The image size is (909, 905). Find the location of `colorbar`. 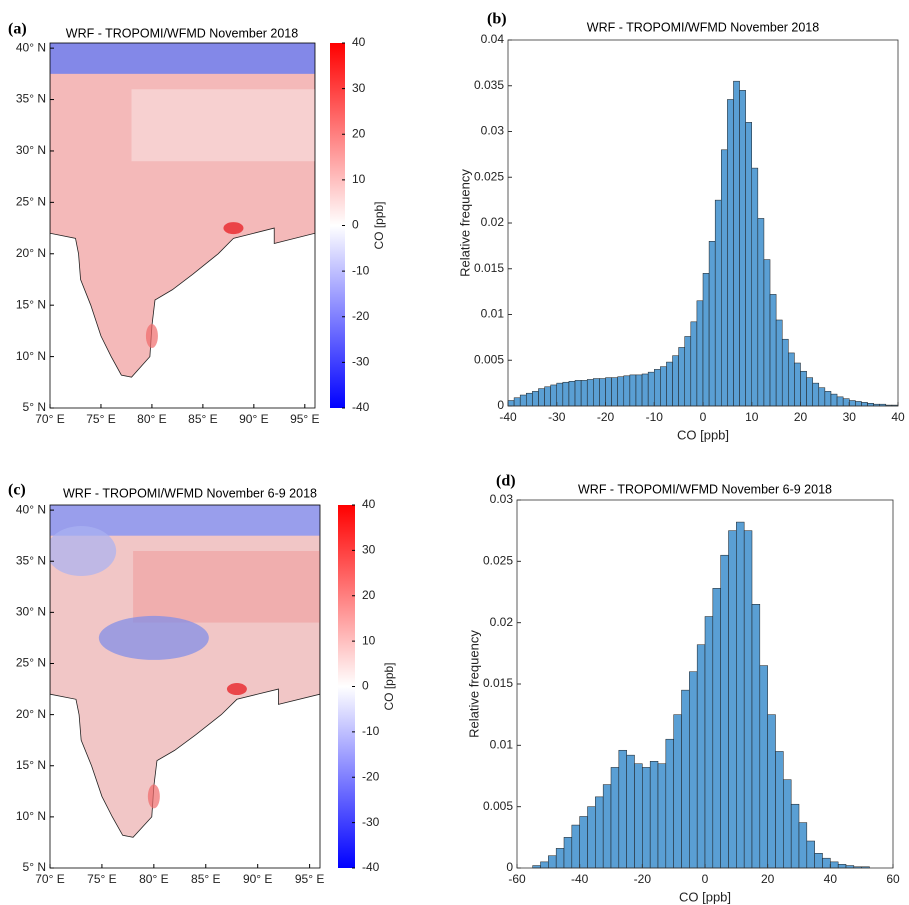

colorbar is located at coordinates (346, 686).